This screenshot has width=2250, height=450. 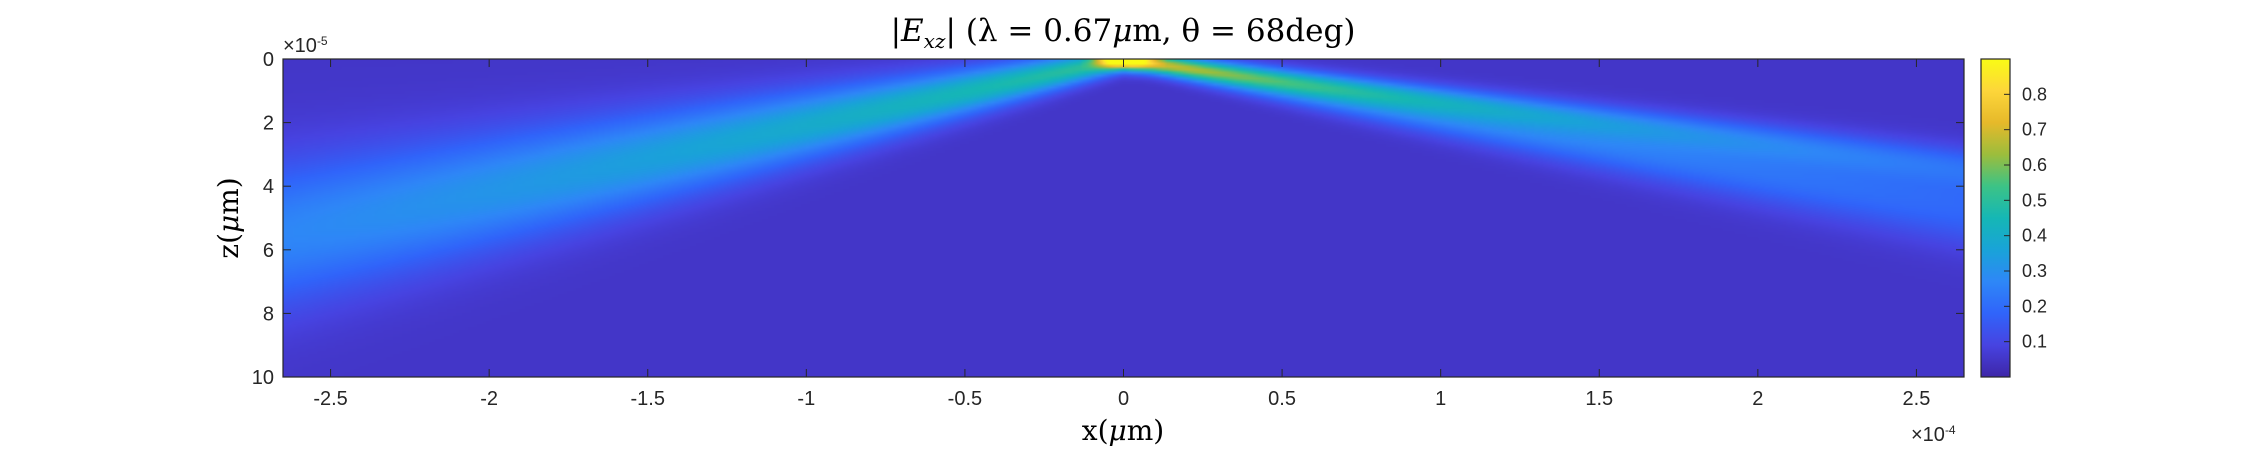 I want to click on x-tick-label: -1, so click(x=806, y=399).